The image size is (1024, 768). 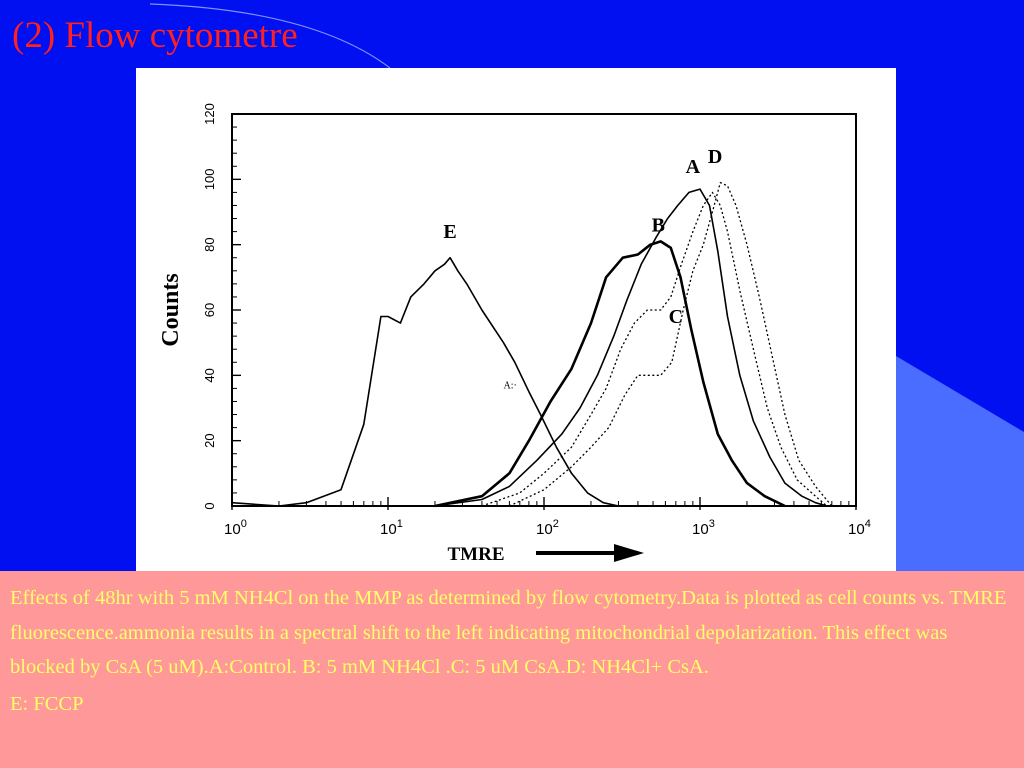 I want to click on x-tick-label: 10³, so click(x=703, y=528).